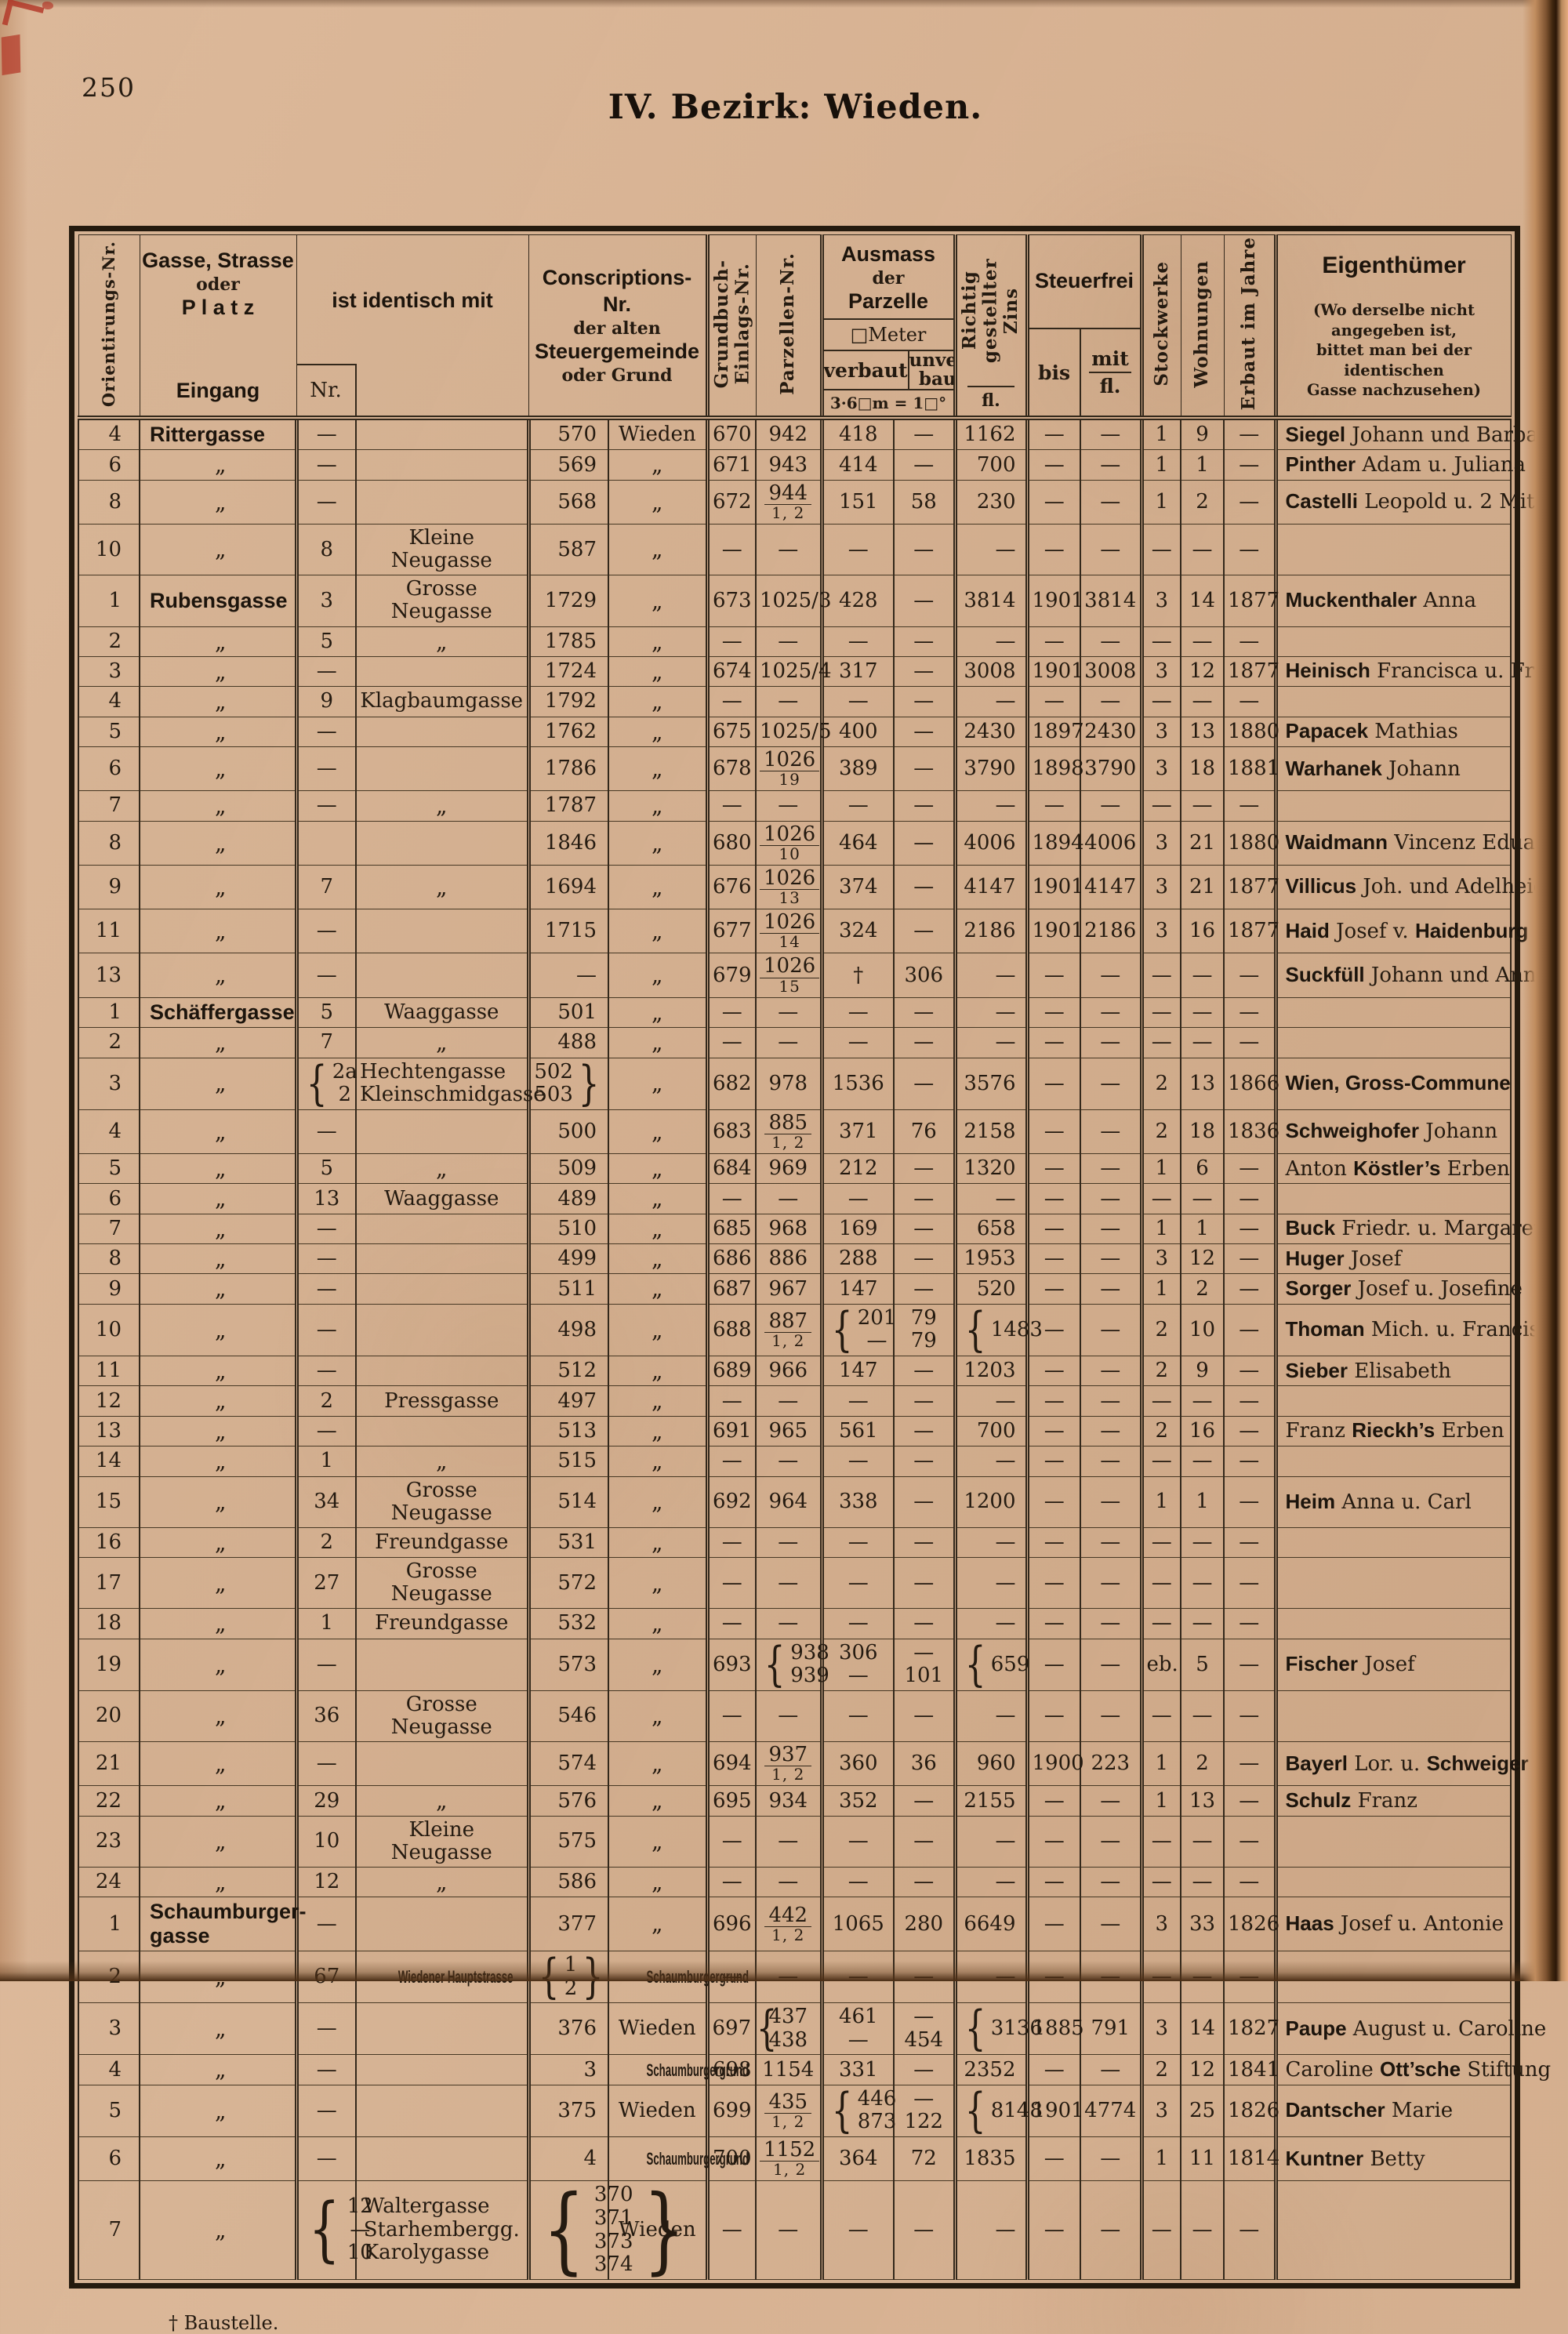 The height and width of the screenshot is (2334, 1568). I want to click on cell-gb: 672, so click(731, 502).